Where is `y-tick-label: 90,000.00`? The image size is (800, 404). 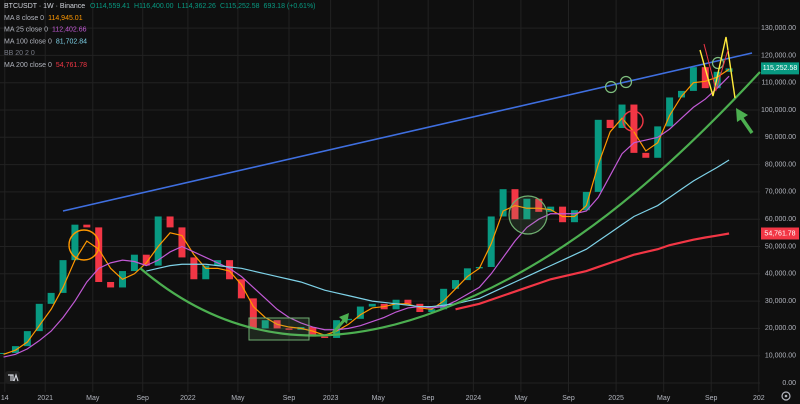 y-tick-label: 90,000.00 is located at coordinates (780, 137).